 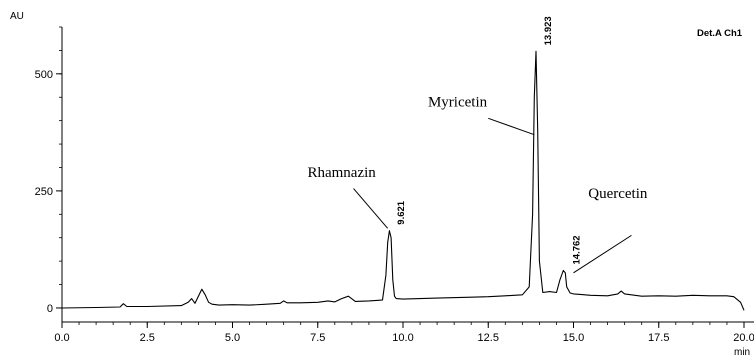 I want to click on retention-time-label: 13.923, so click(x=548, y=30).